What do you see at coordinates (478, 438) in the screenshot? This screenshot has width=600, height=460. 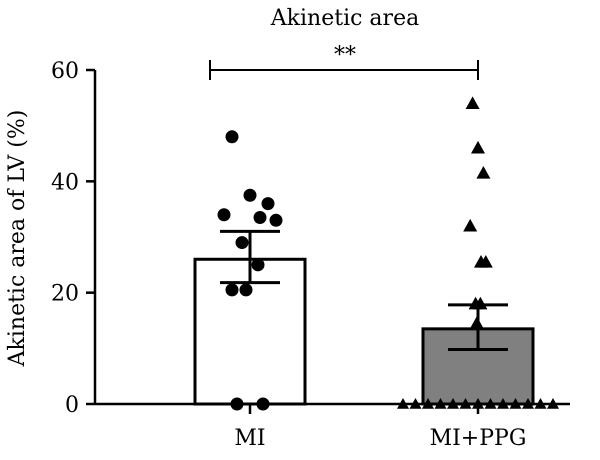 I see `x-tick-label: MI+PPG` at bounding box center [478, 438].